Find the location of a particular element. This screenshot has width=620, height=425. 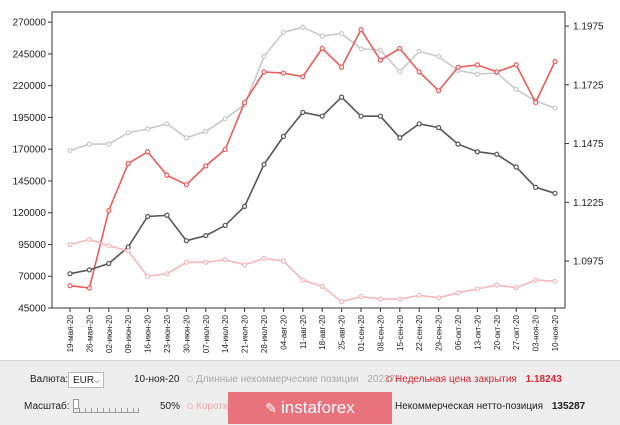

legend-net: Некоммерческая нетто-позиция 135287 is located at coordinates (485, 406).